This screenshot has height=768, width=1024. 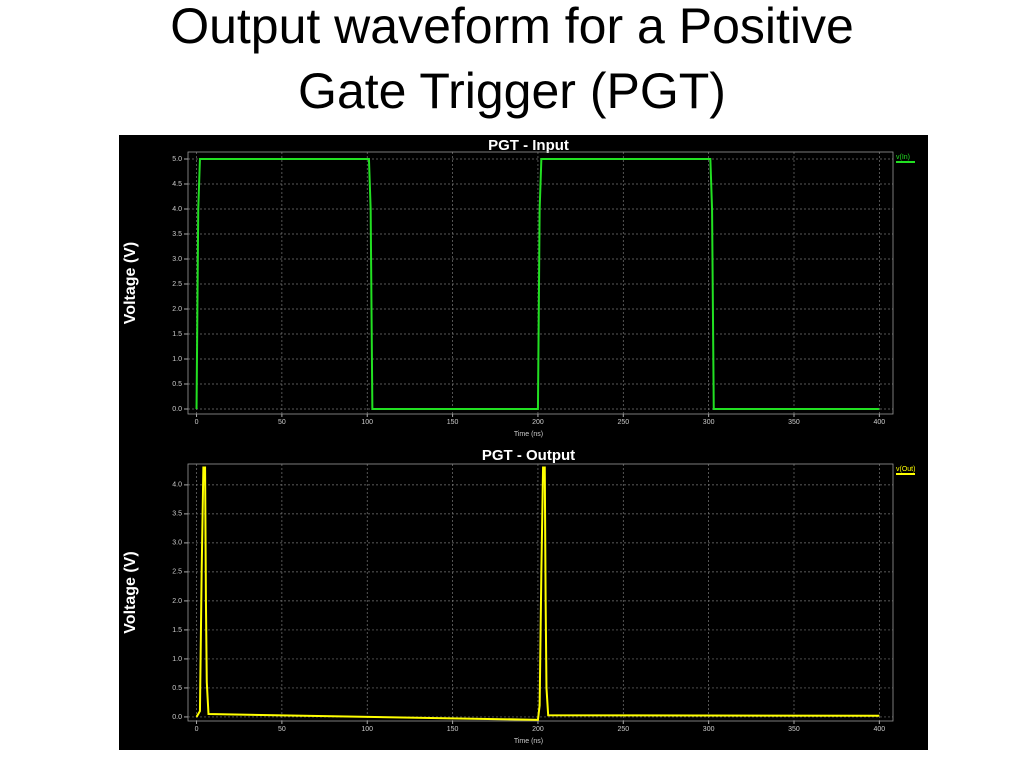 I want to click on chart-title: PGT - Input, so click(x=528, y=145).